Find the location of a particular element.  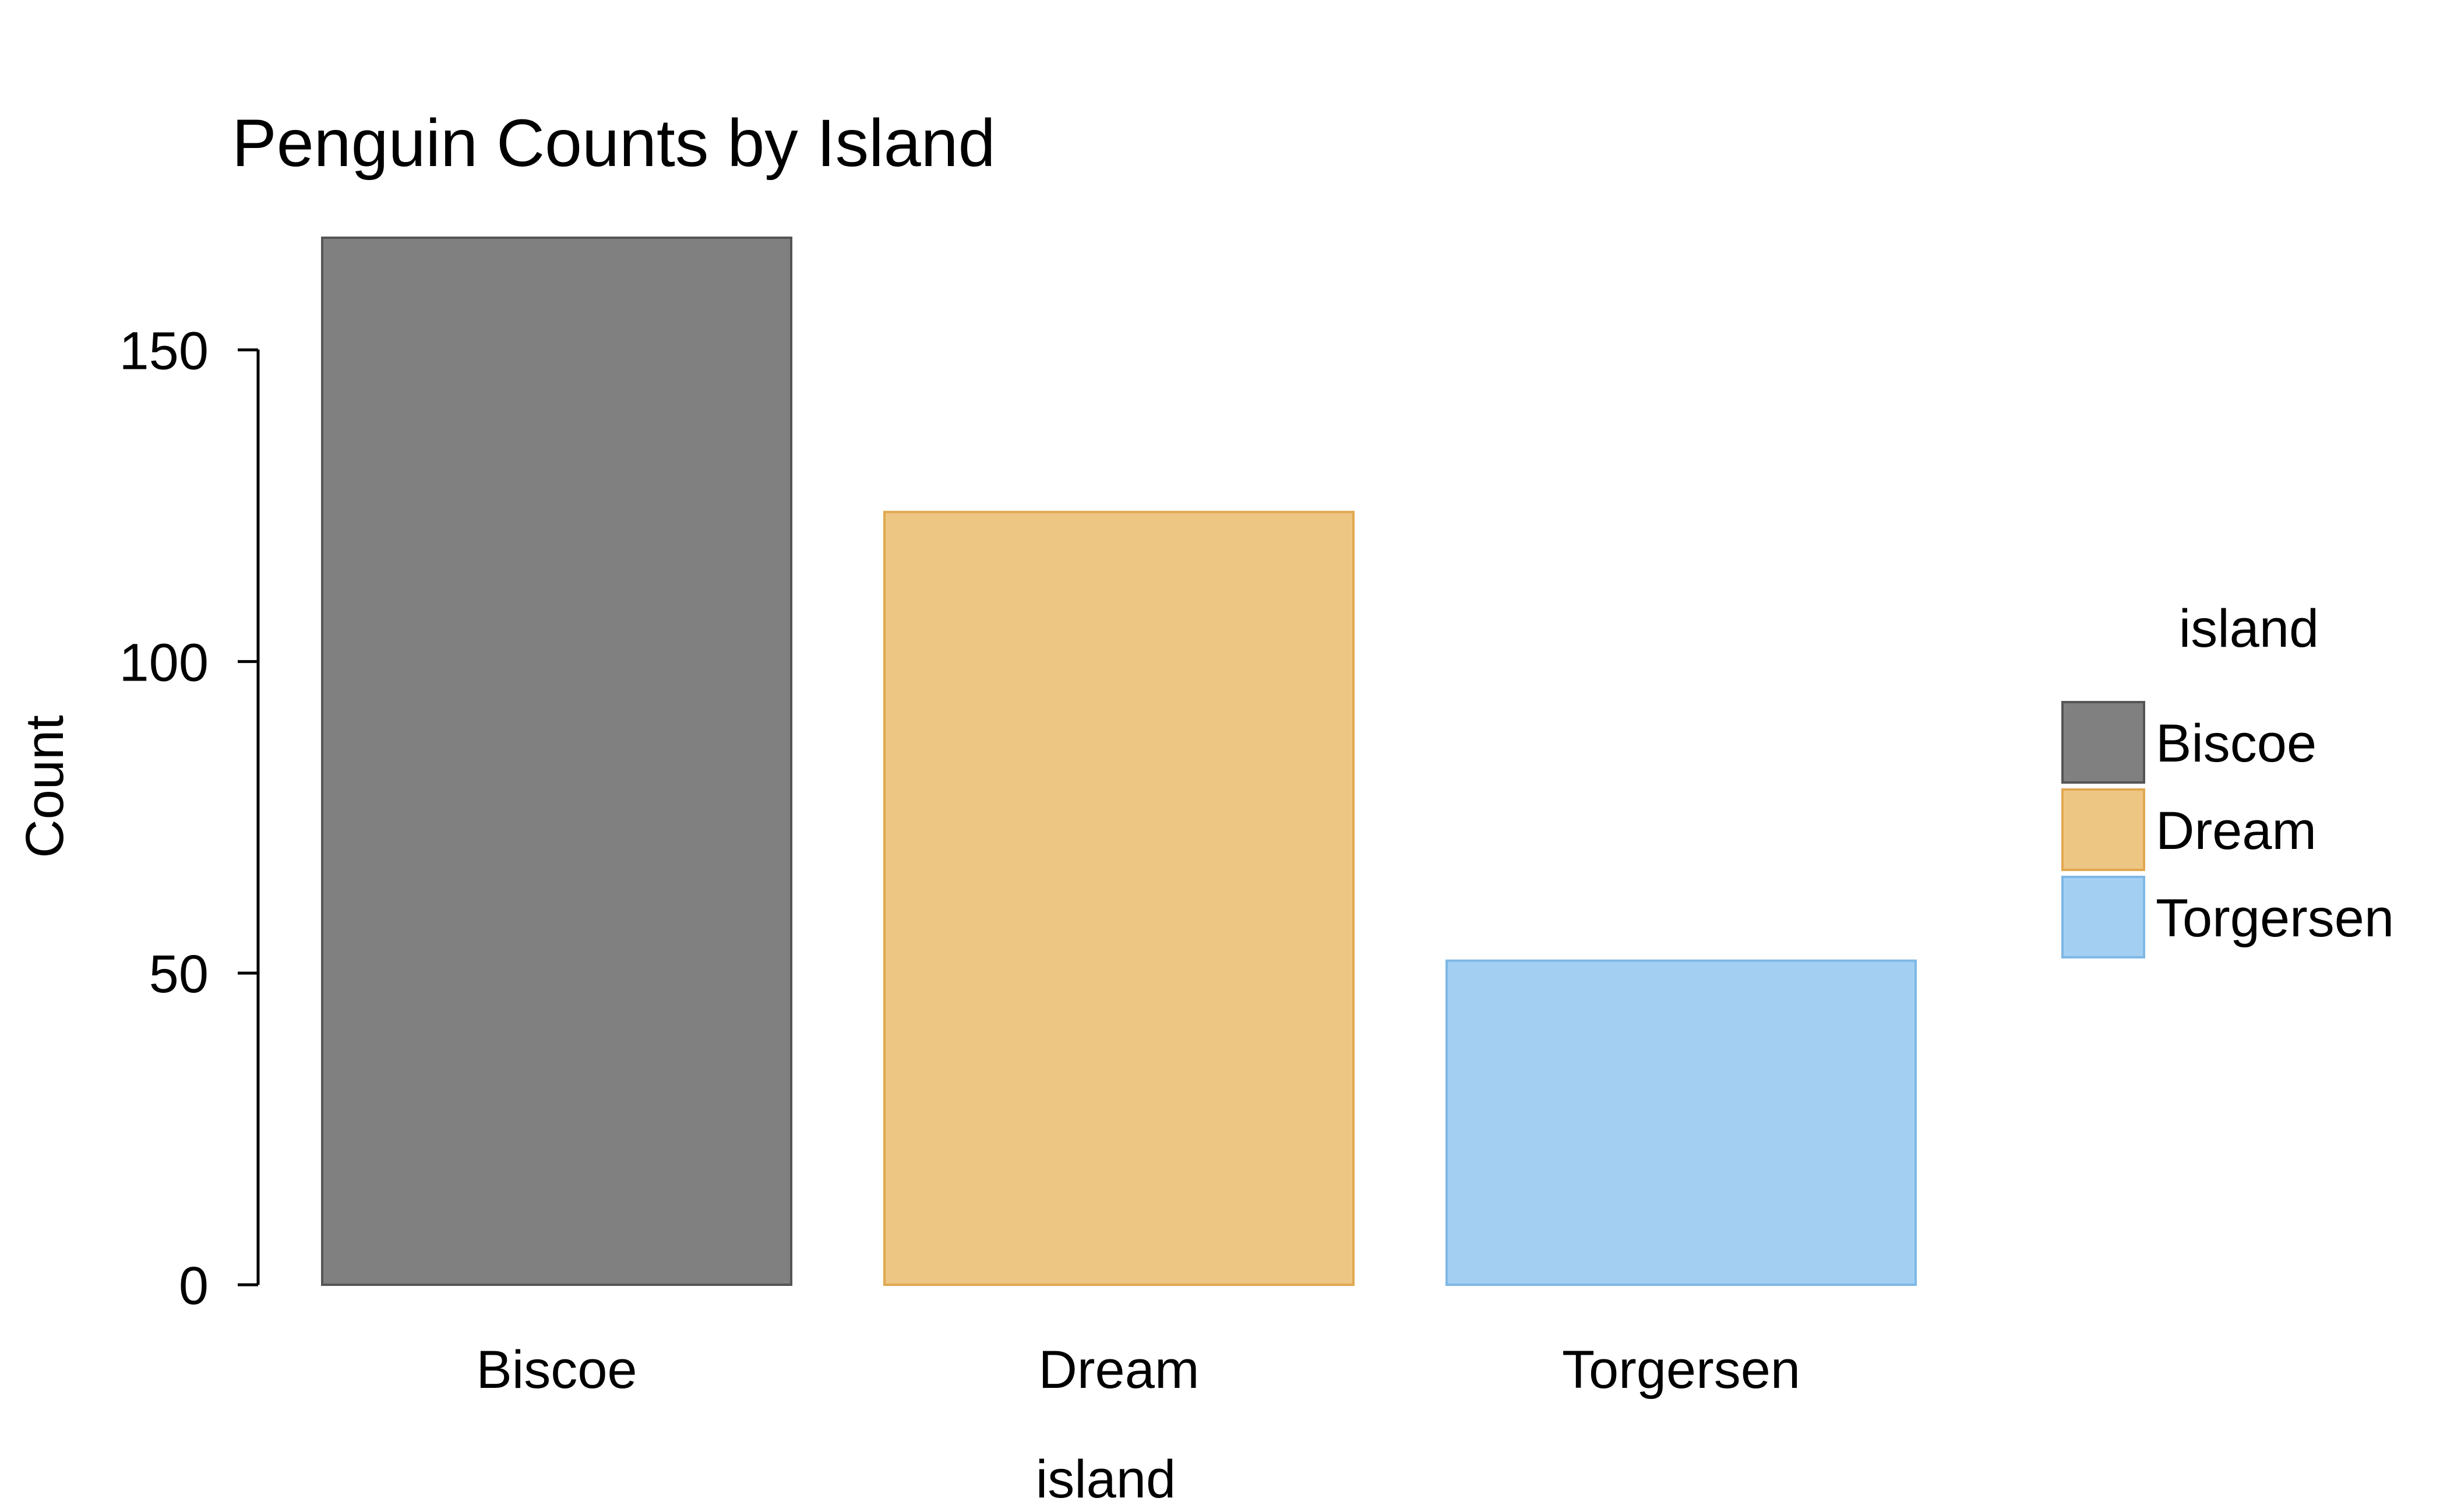

x-axis-tick-labels: Biscoe Dream Torgersen is located at coordinates (1138, 1370).